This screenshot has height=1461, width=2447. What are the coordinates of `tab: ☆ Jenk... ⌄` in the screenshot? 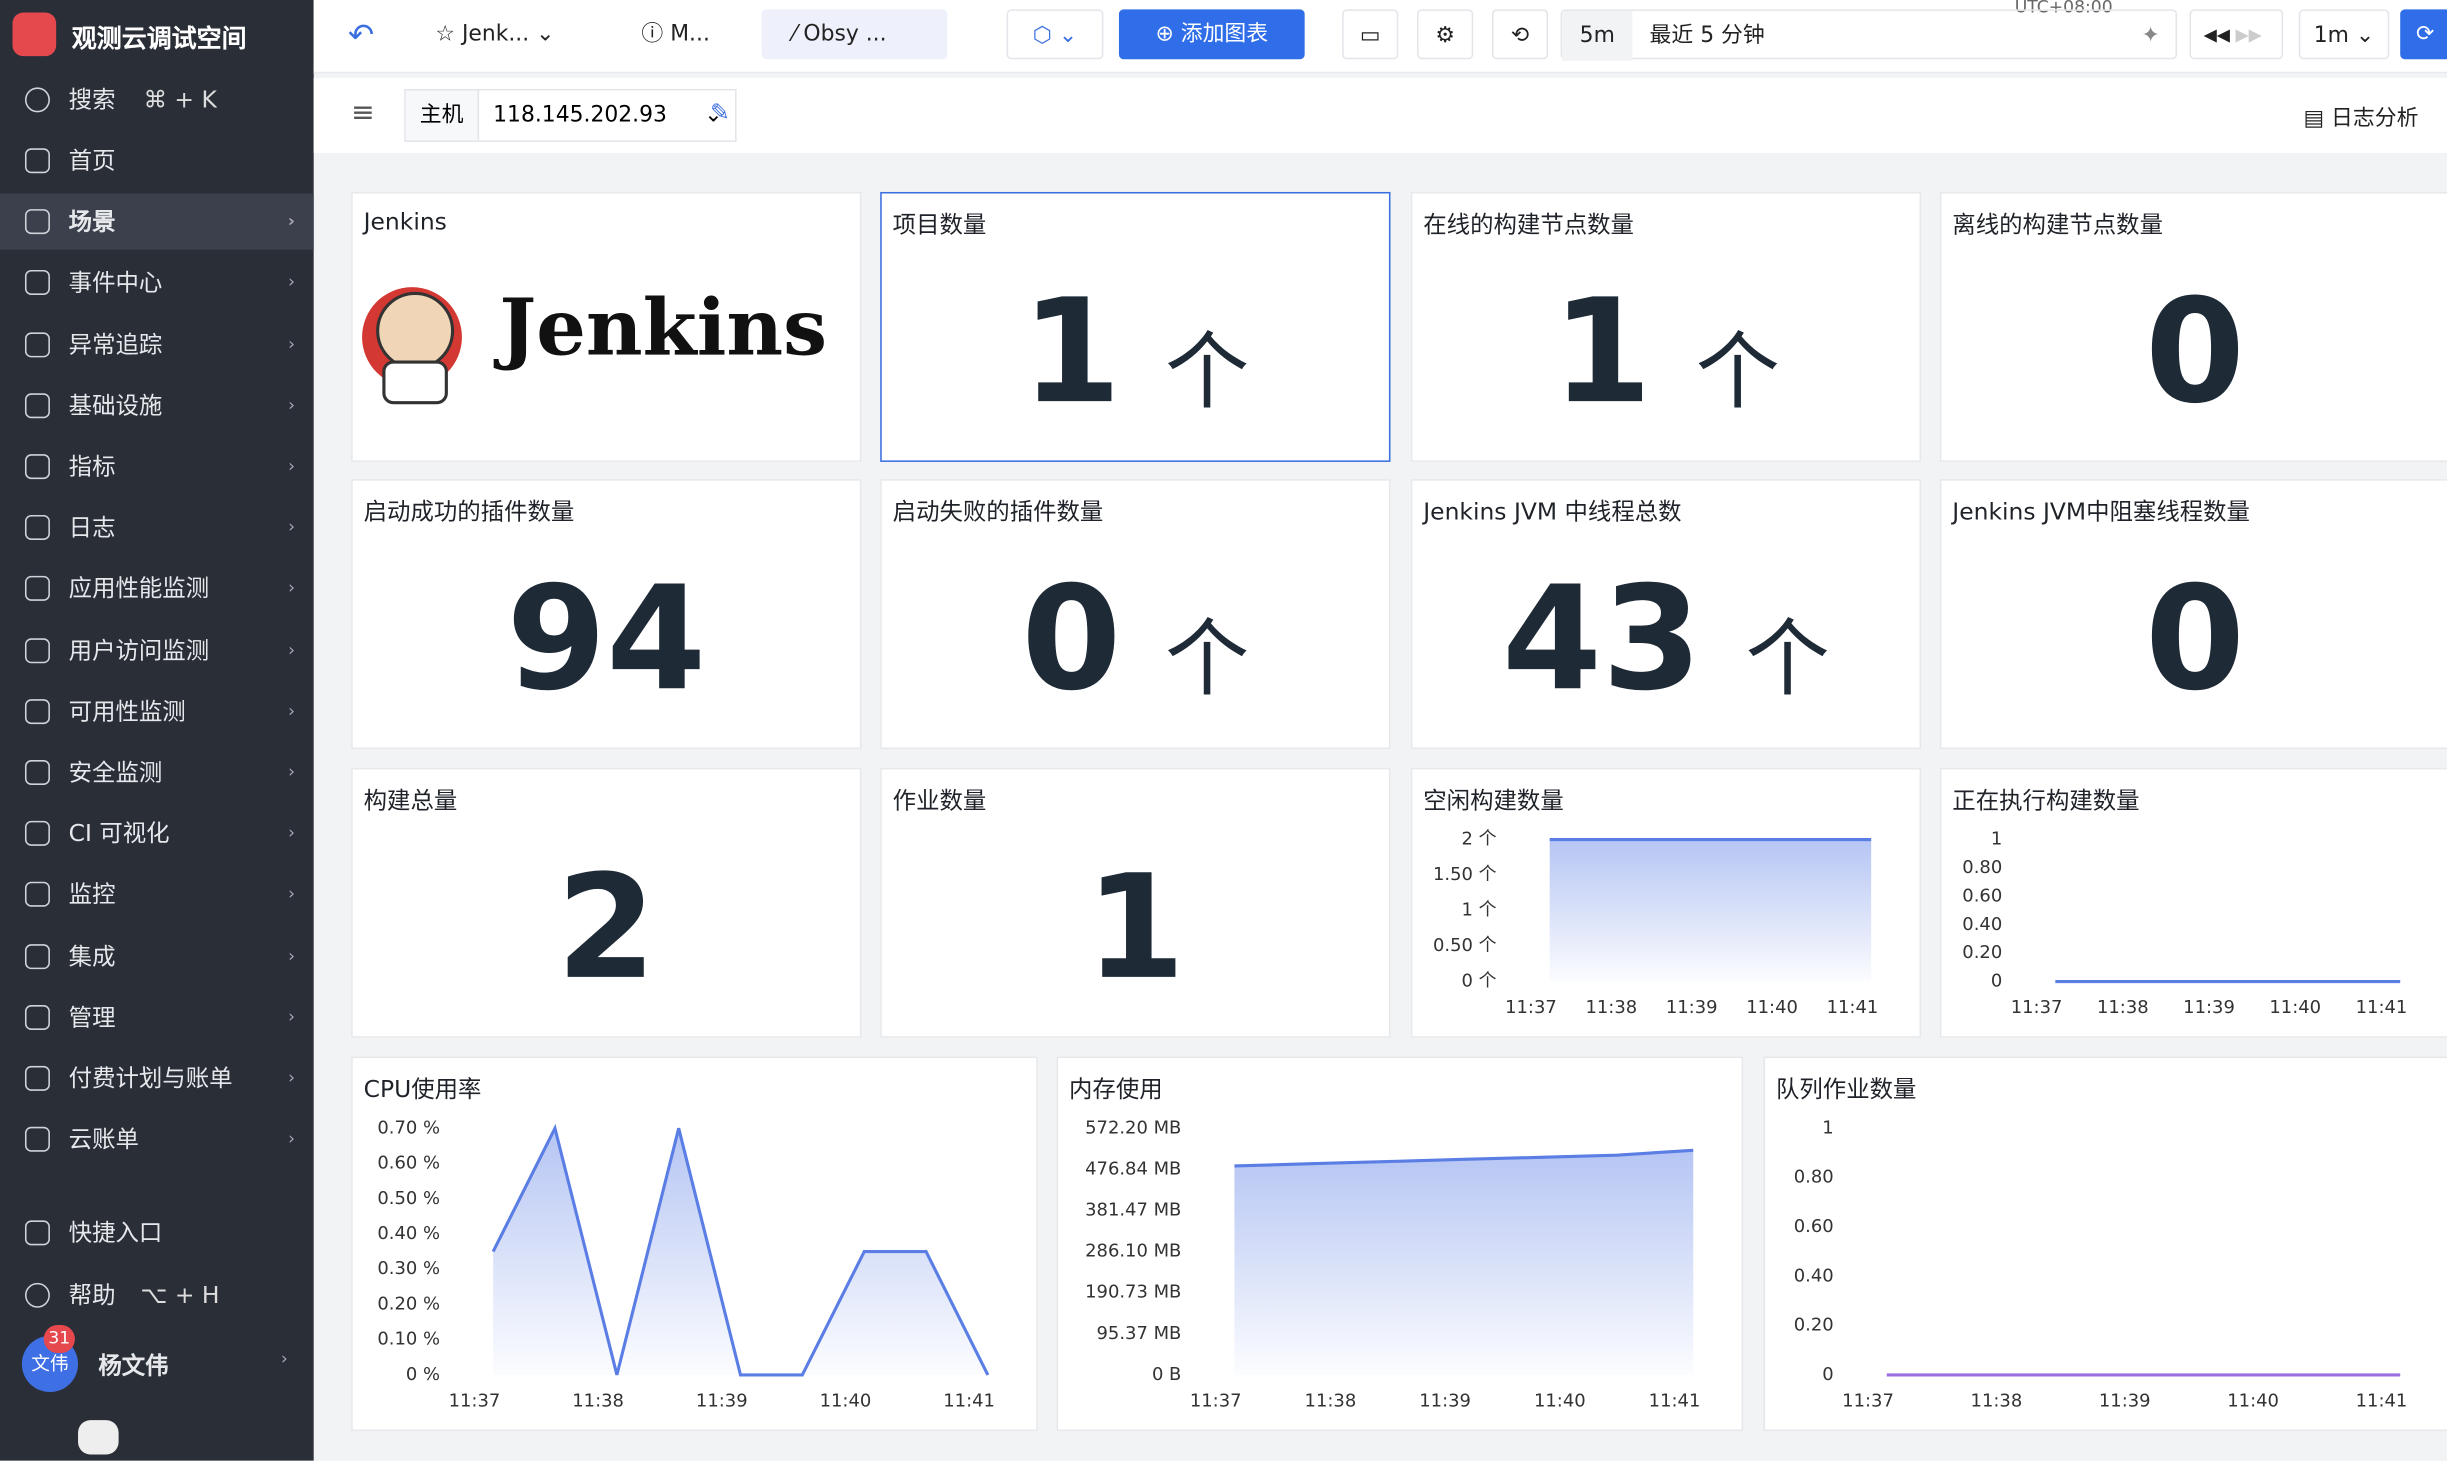 It's located at (495, 34).